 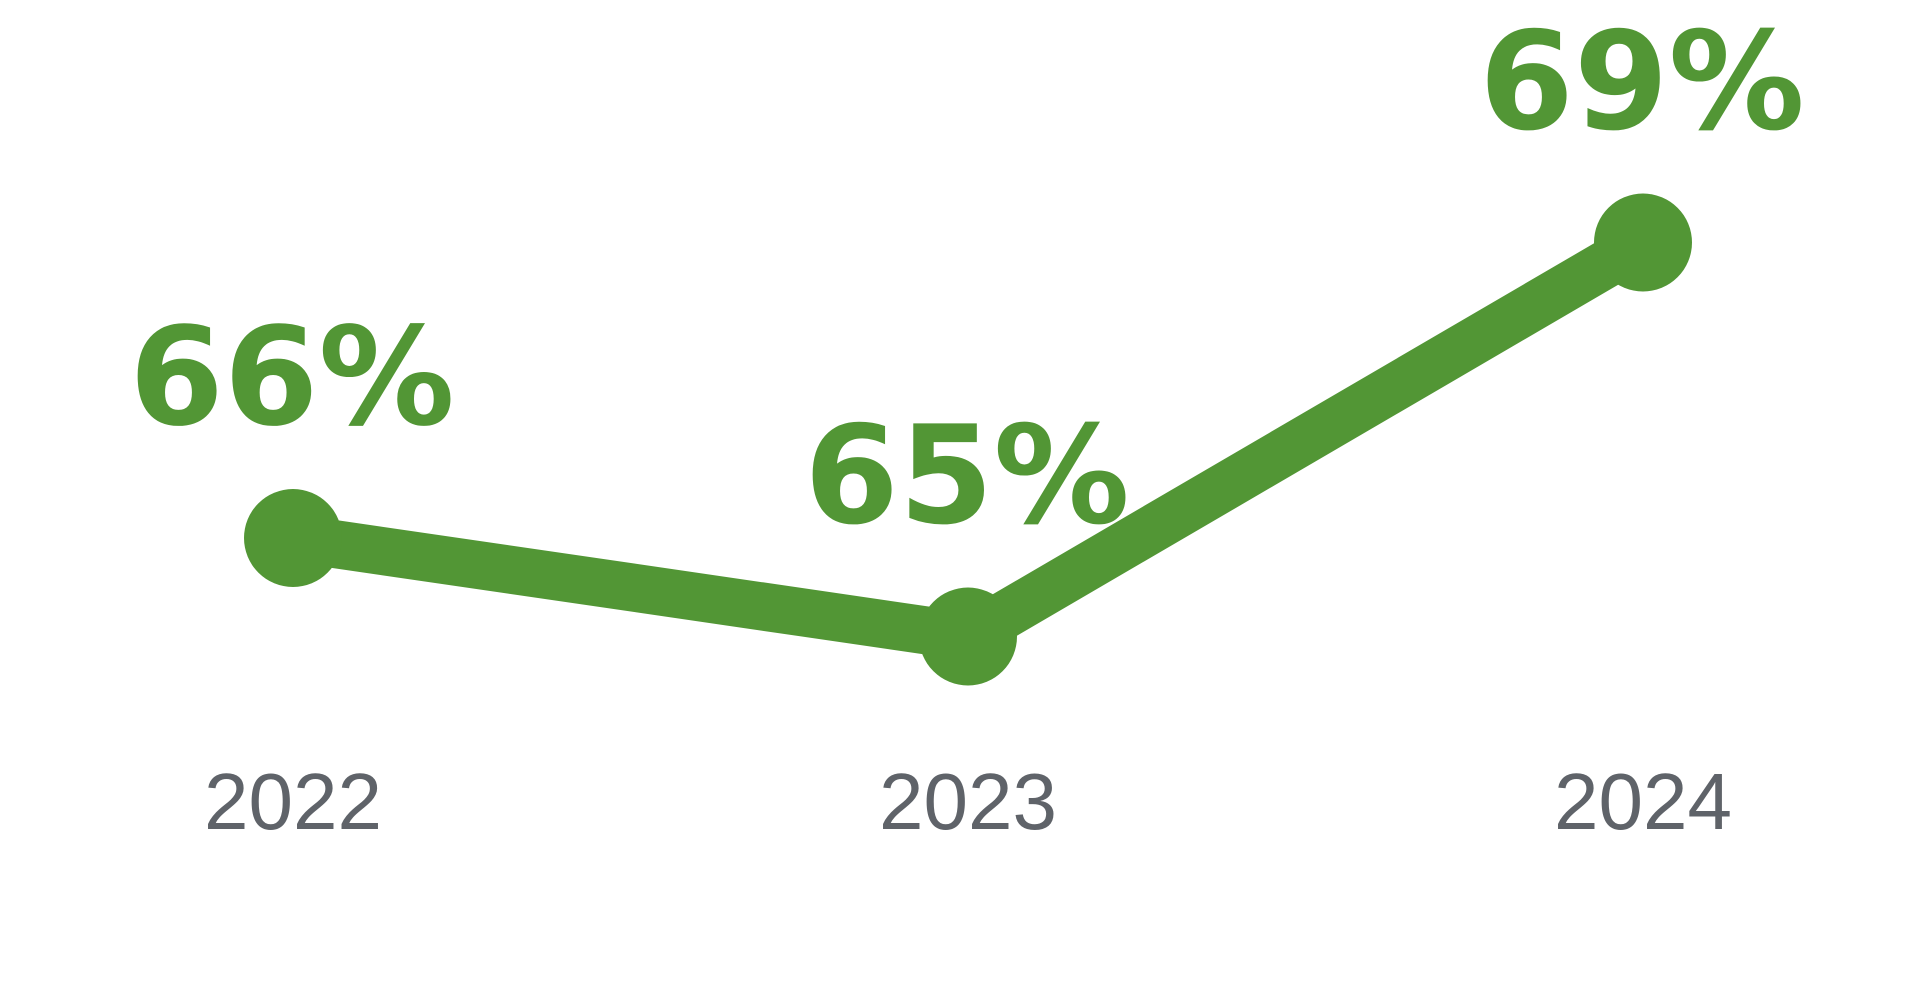 I want to click on data-point-2024, so click(x=1643, y=242).